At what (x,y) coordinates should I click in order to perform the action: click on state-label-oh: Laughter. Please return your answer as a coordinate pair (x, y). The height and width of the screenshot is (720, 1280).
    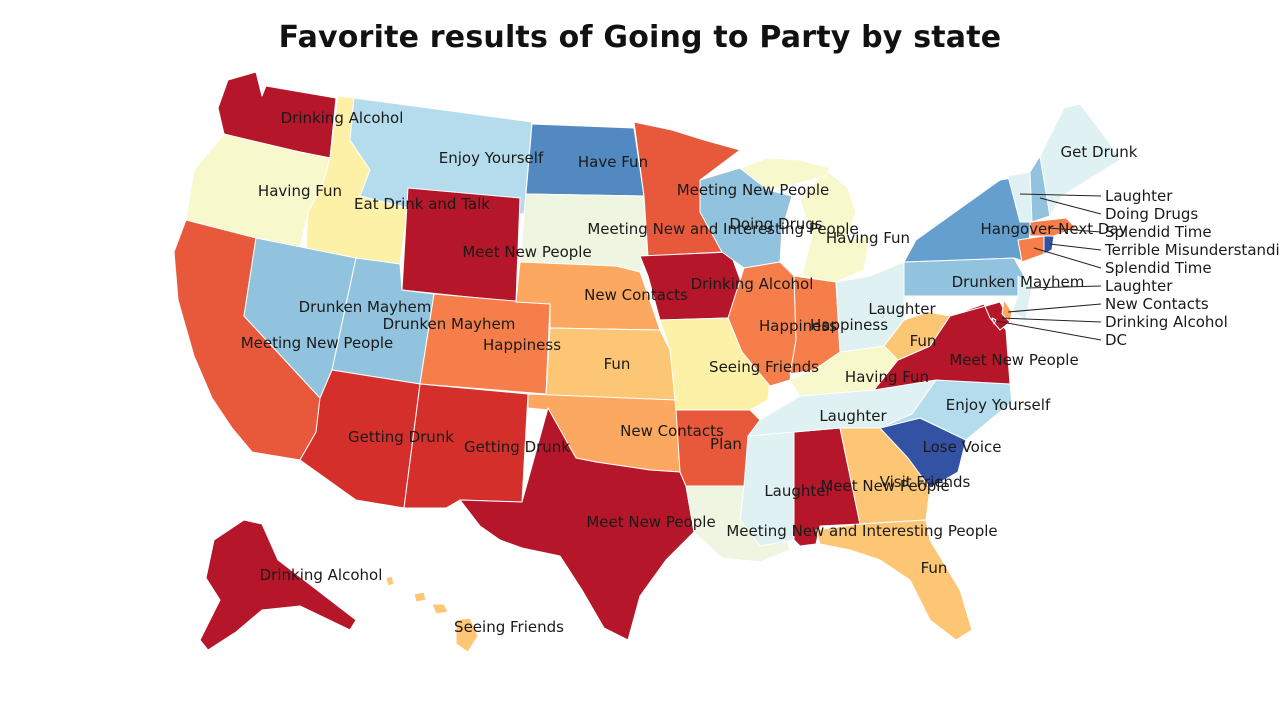
    Looking at the image, I should click on (902, 309).